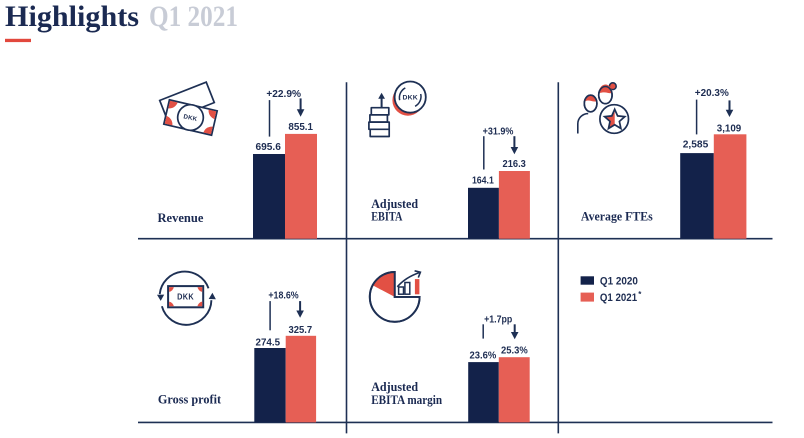 This screenshot has width=804, height=438. Describe the element at coordinates (300, 330) in the screenshot. I see `svg-text: 325.7` at that location.